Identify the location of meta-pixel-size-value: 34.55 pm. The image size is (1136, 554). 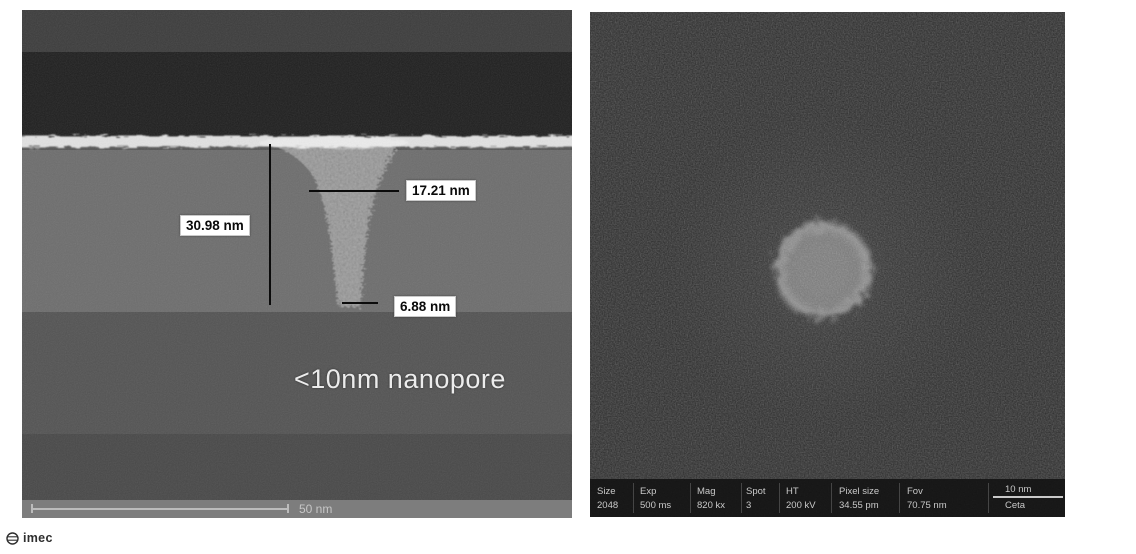
(859, 505).